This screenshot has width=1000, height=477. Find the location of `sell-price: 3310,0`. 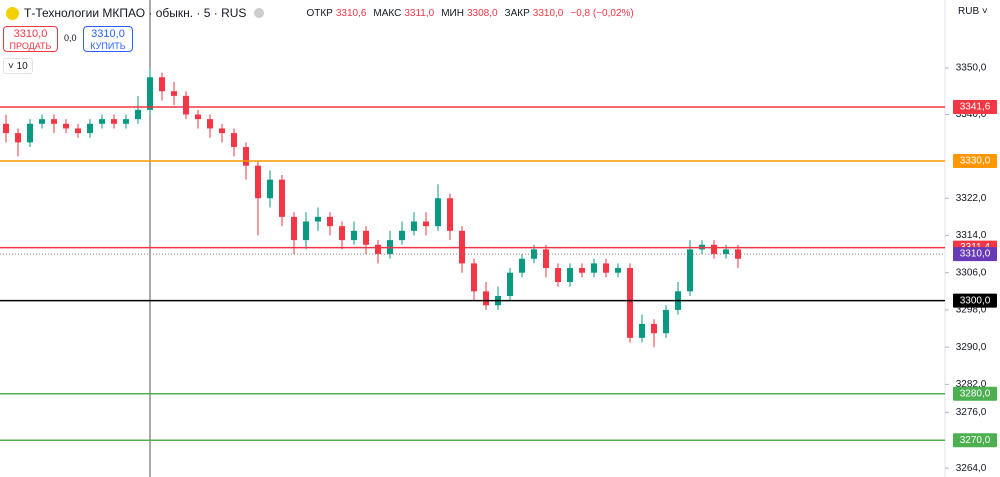

sell-price: 3310,0 is located at coordinates (30, 34).